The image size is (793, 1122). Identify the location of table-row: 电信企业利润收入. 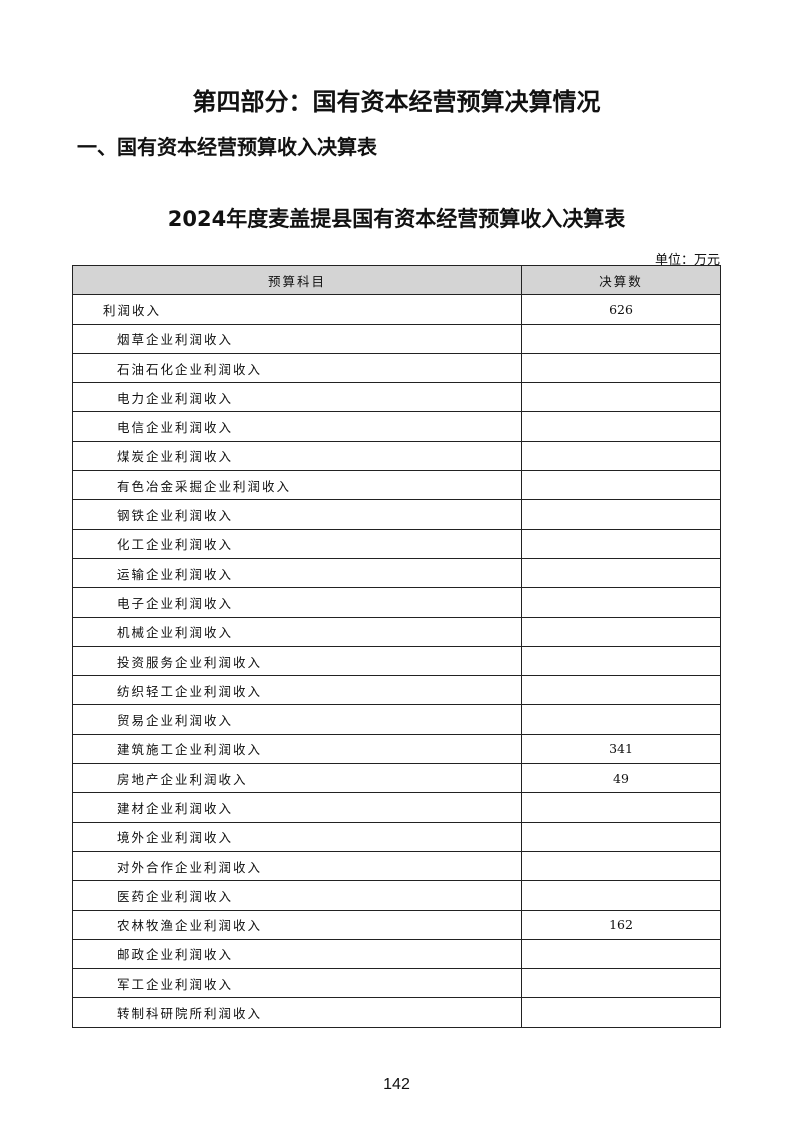
(396, 426).